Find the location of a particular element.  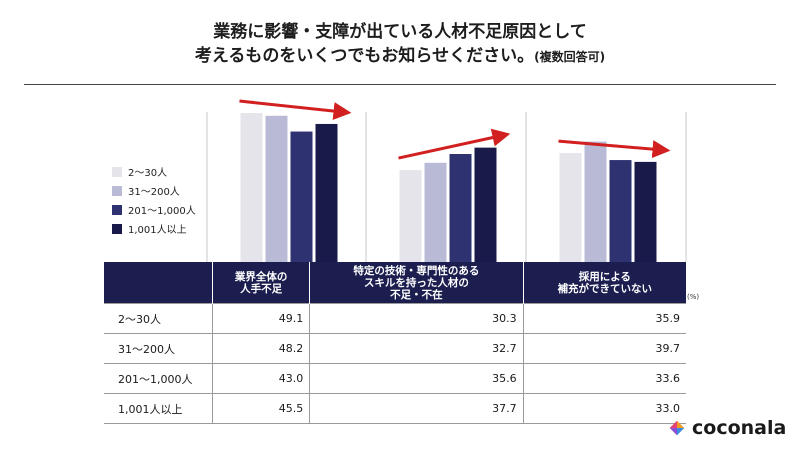

value-cell: 32.7 is located at coordinates (416, 348).